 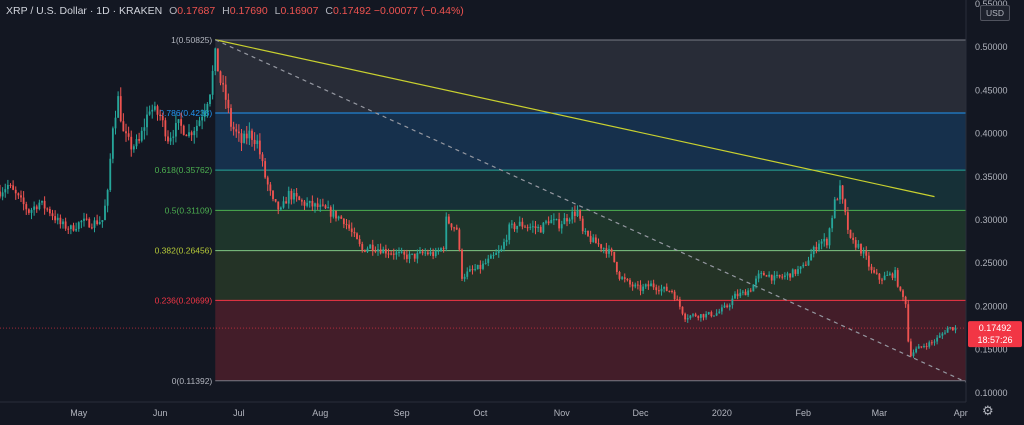 What do you see at coordinates (84, 11) in the screenshot?
I see `symbol-title: XRP / U.S. Dollar · 1D · KRAKEN` at bounding box center [84, 11].